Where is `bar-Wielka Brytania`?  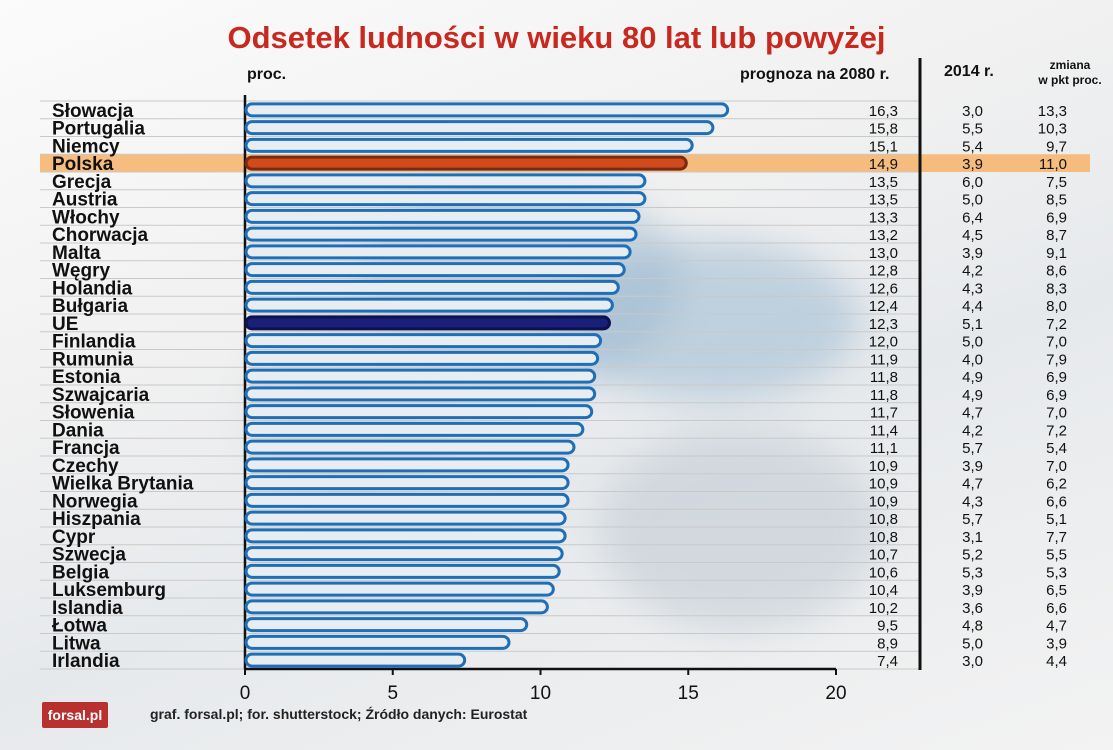
bar-Wielka Brytania is located at coordinates (407, 483).